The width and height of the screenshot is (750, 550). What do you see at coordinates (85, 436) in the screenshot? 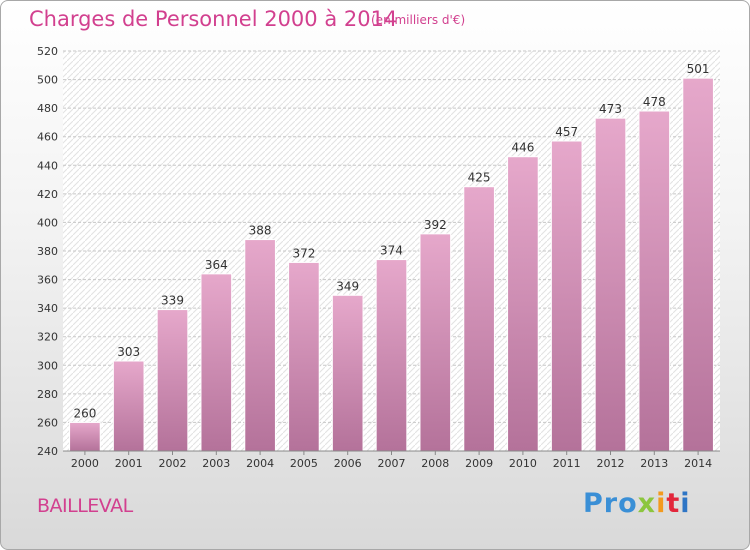
I see `bar-2000` at bounding box center [85, 436].